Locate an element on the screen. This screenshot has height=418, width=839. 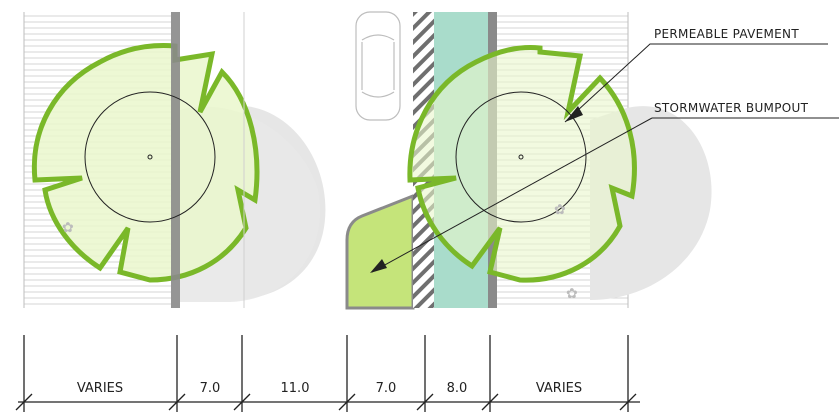
right-tree-trunk is located at coordinates (521, 157).